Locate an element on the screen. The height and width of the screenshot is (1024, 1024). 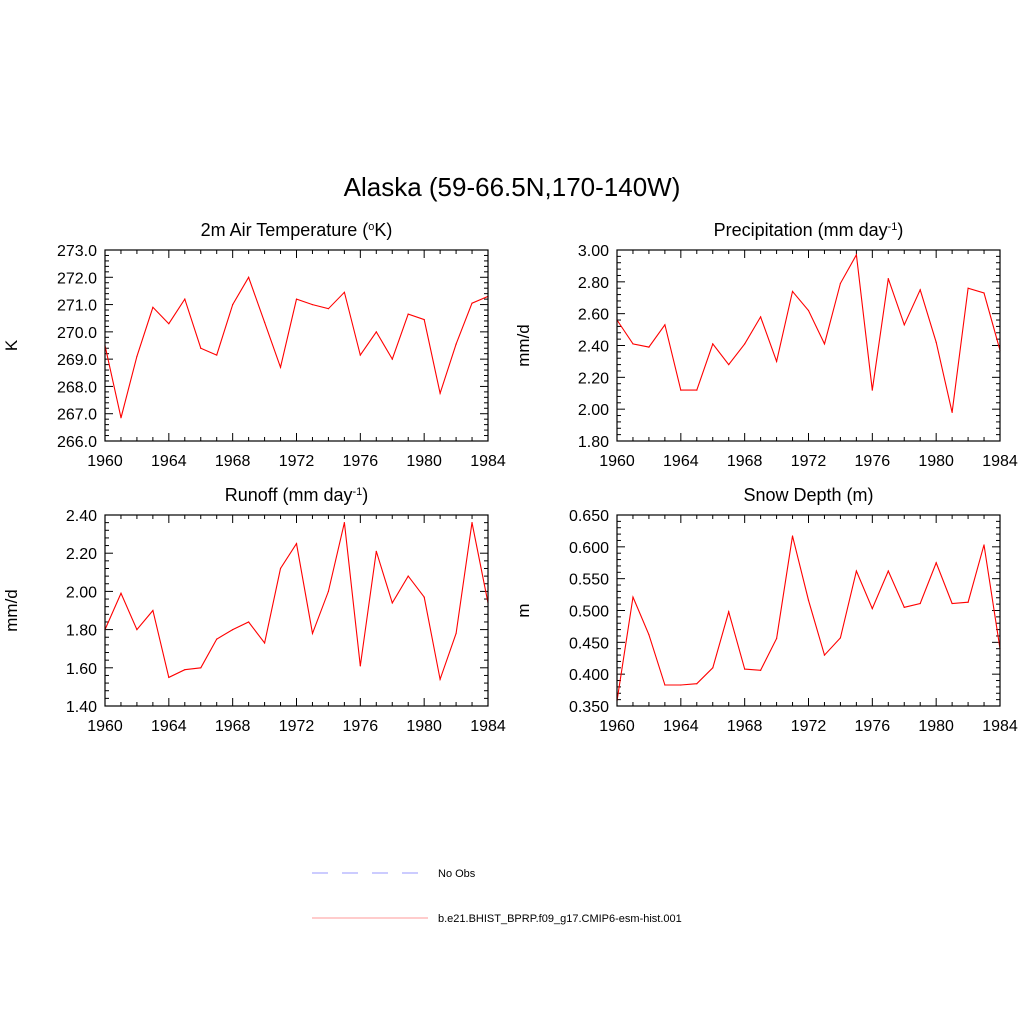
y-tick-label: 2.40 is located at coordinates (593, 347).